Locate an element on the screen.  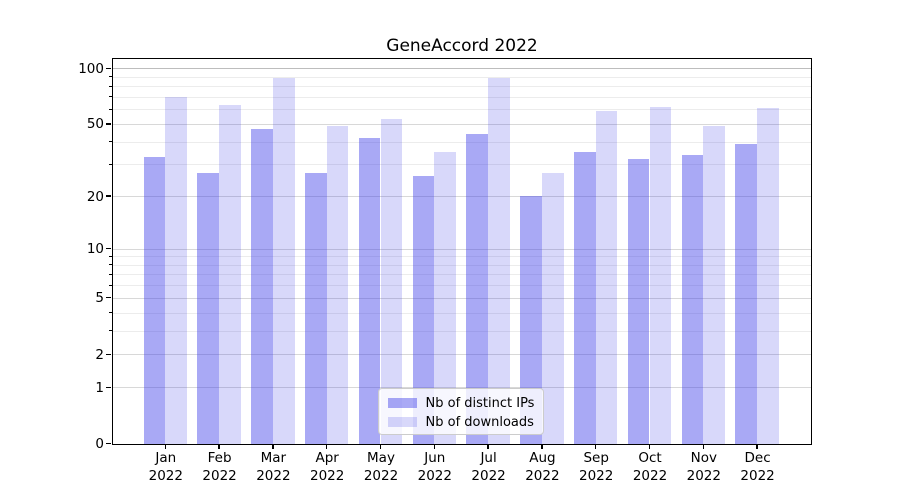
legend-label-distinct-ips: Nb of distinct IPs is located at coordinates (480, 403).